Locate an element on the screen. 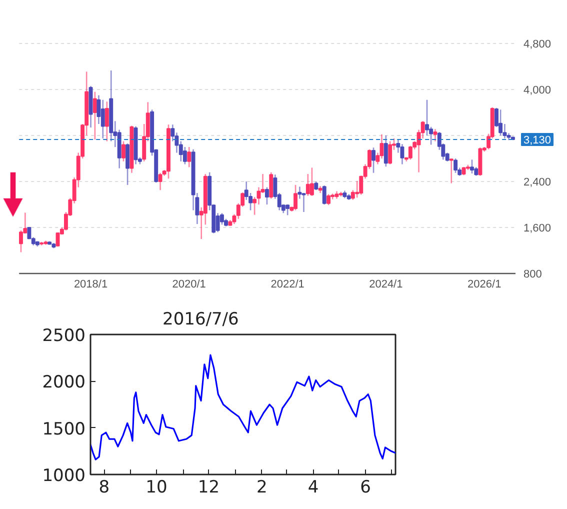 The image size is (567, 509). x-tick-label: 8 is located at coordinates (104, 488).